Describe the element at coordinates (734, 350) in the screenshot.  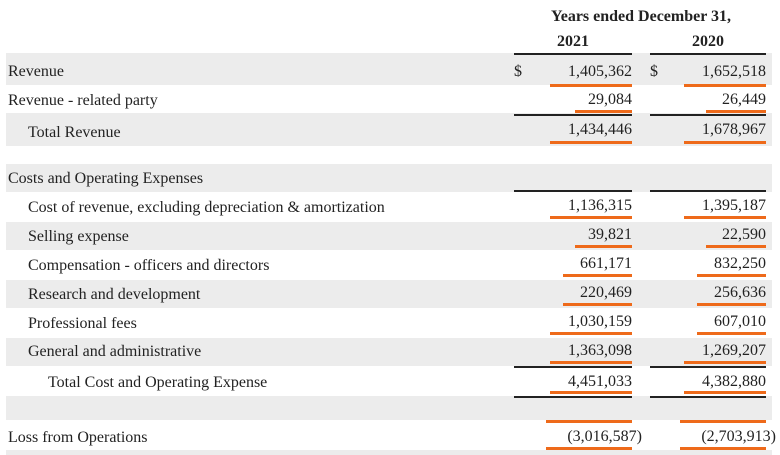
I see `general-administrative-2020: 1,269,207` at that location.